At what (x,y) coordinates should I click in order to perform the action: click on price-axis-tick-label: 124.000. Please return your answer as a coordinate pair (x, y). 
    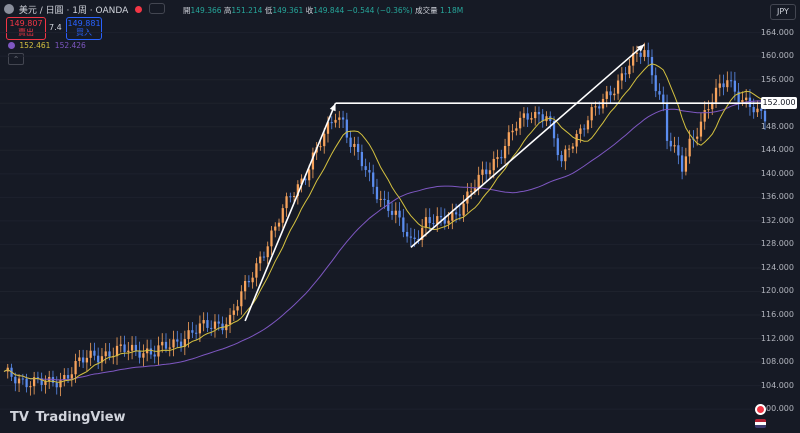
    Looking at the image, I should click on (777, 267).